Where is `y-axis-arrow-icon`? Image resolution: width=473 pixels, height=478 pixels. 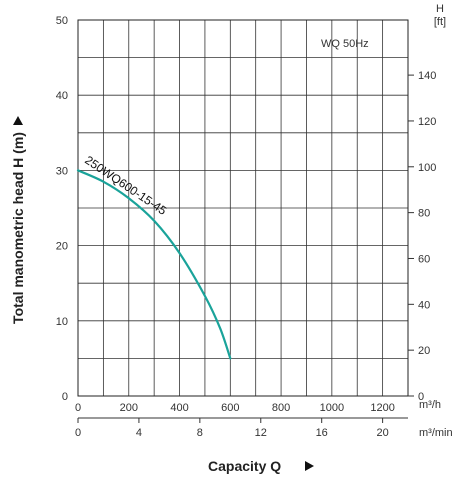
y-axis-arrow-icon is located at coordinates (18, 120).